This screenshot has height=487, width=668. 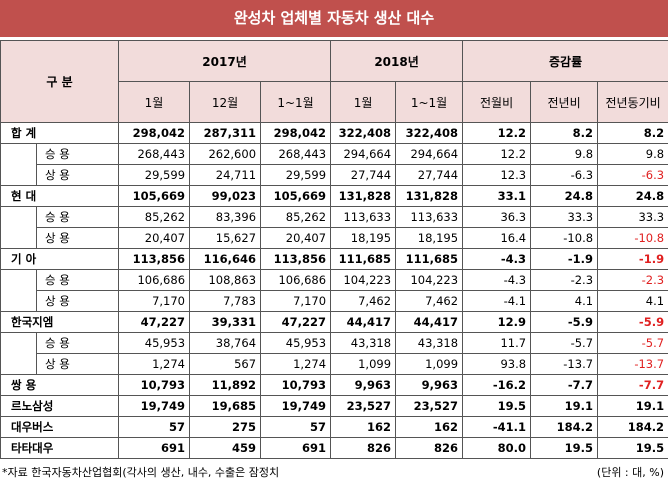 What do you see at coordinates (225, 196) in the screenshot?
I see `cell: 99,023` at bounding box center [225, 196].